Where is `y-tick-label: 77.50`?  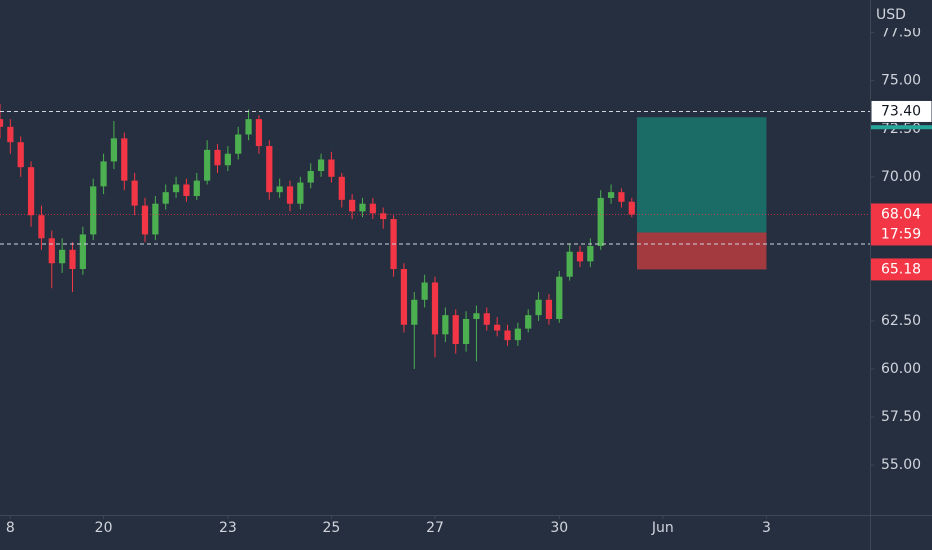
y-tick-label: 77.50 is located at coordinates (901, 33).